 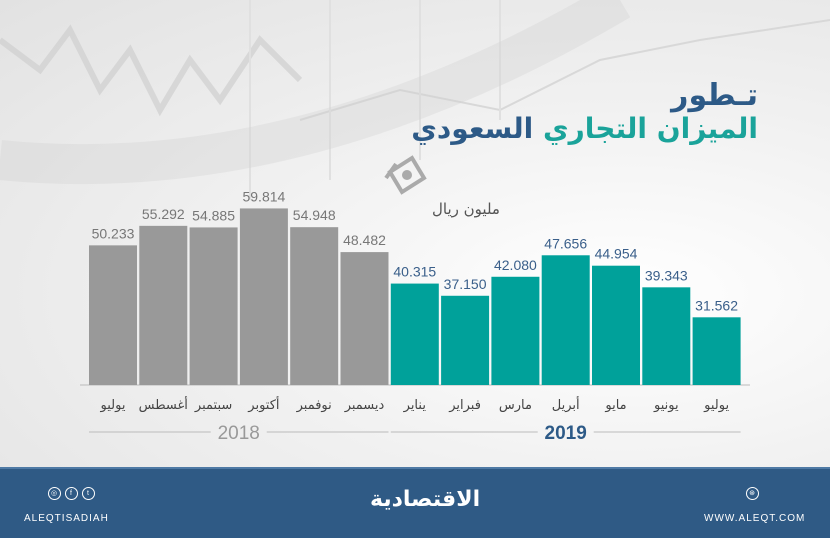 I want to click on value-label: 55.292, so click(x=163, y=214).